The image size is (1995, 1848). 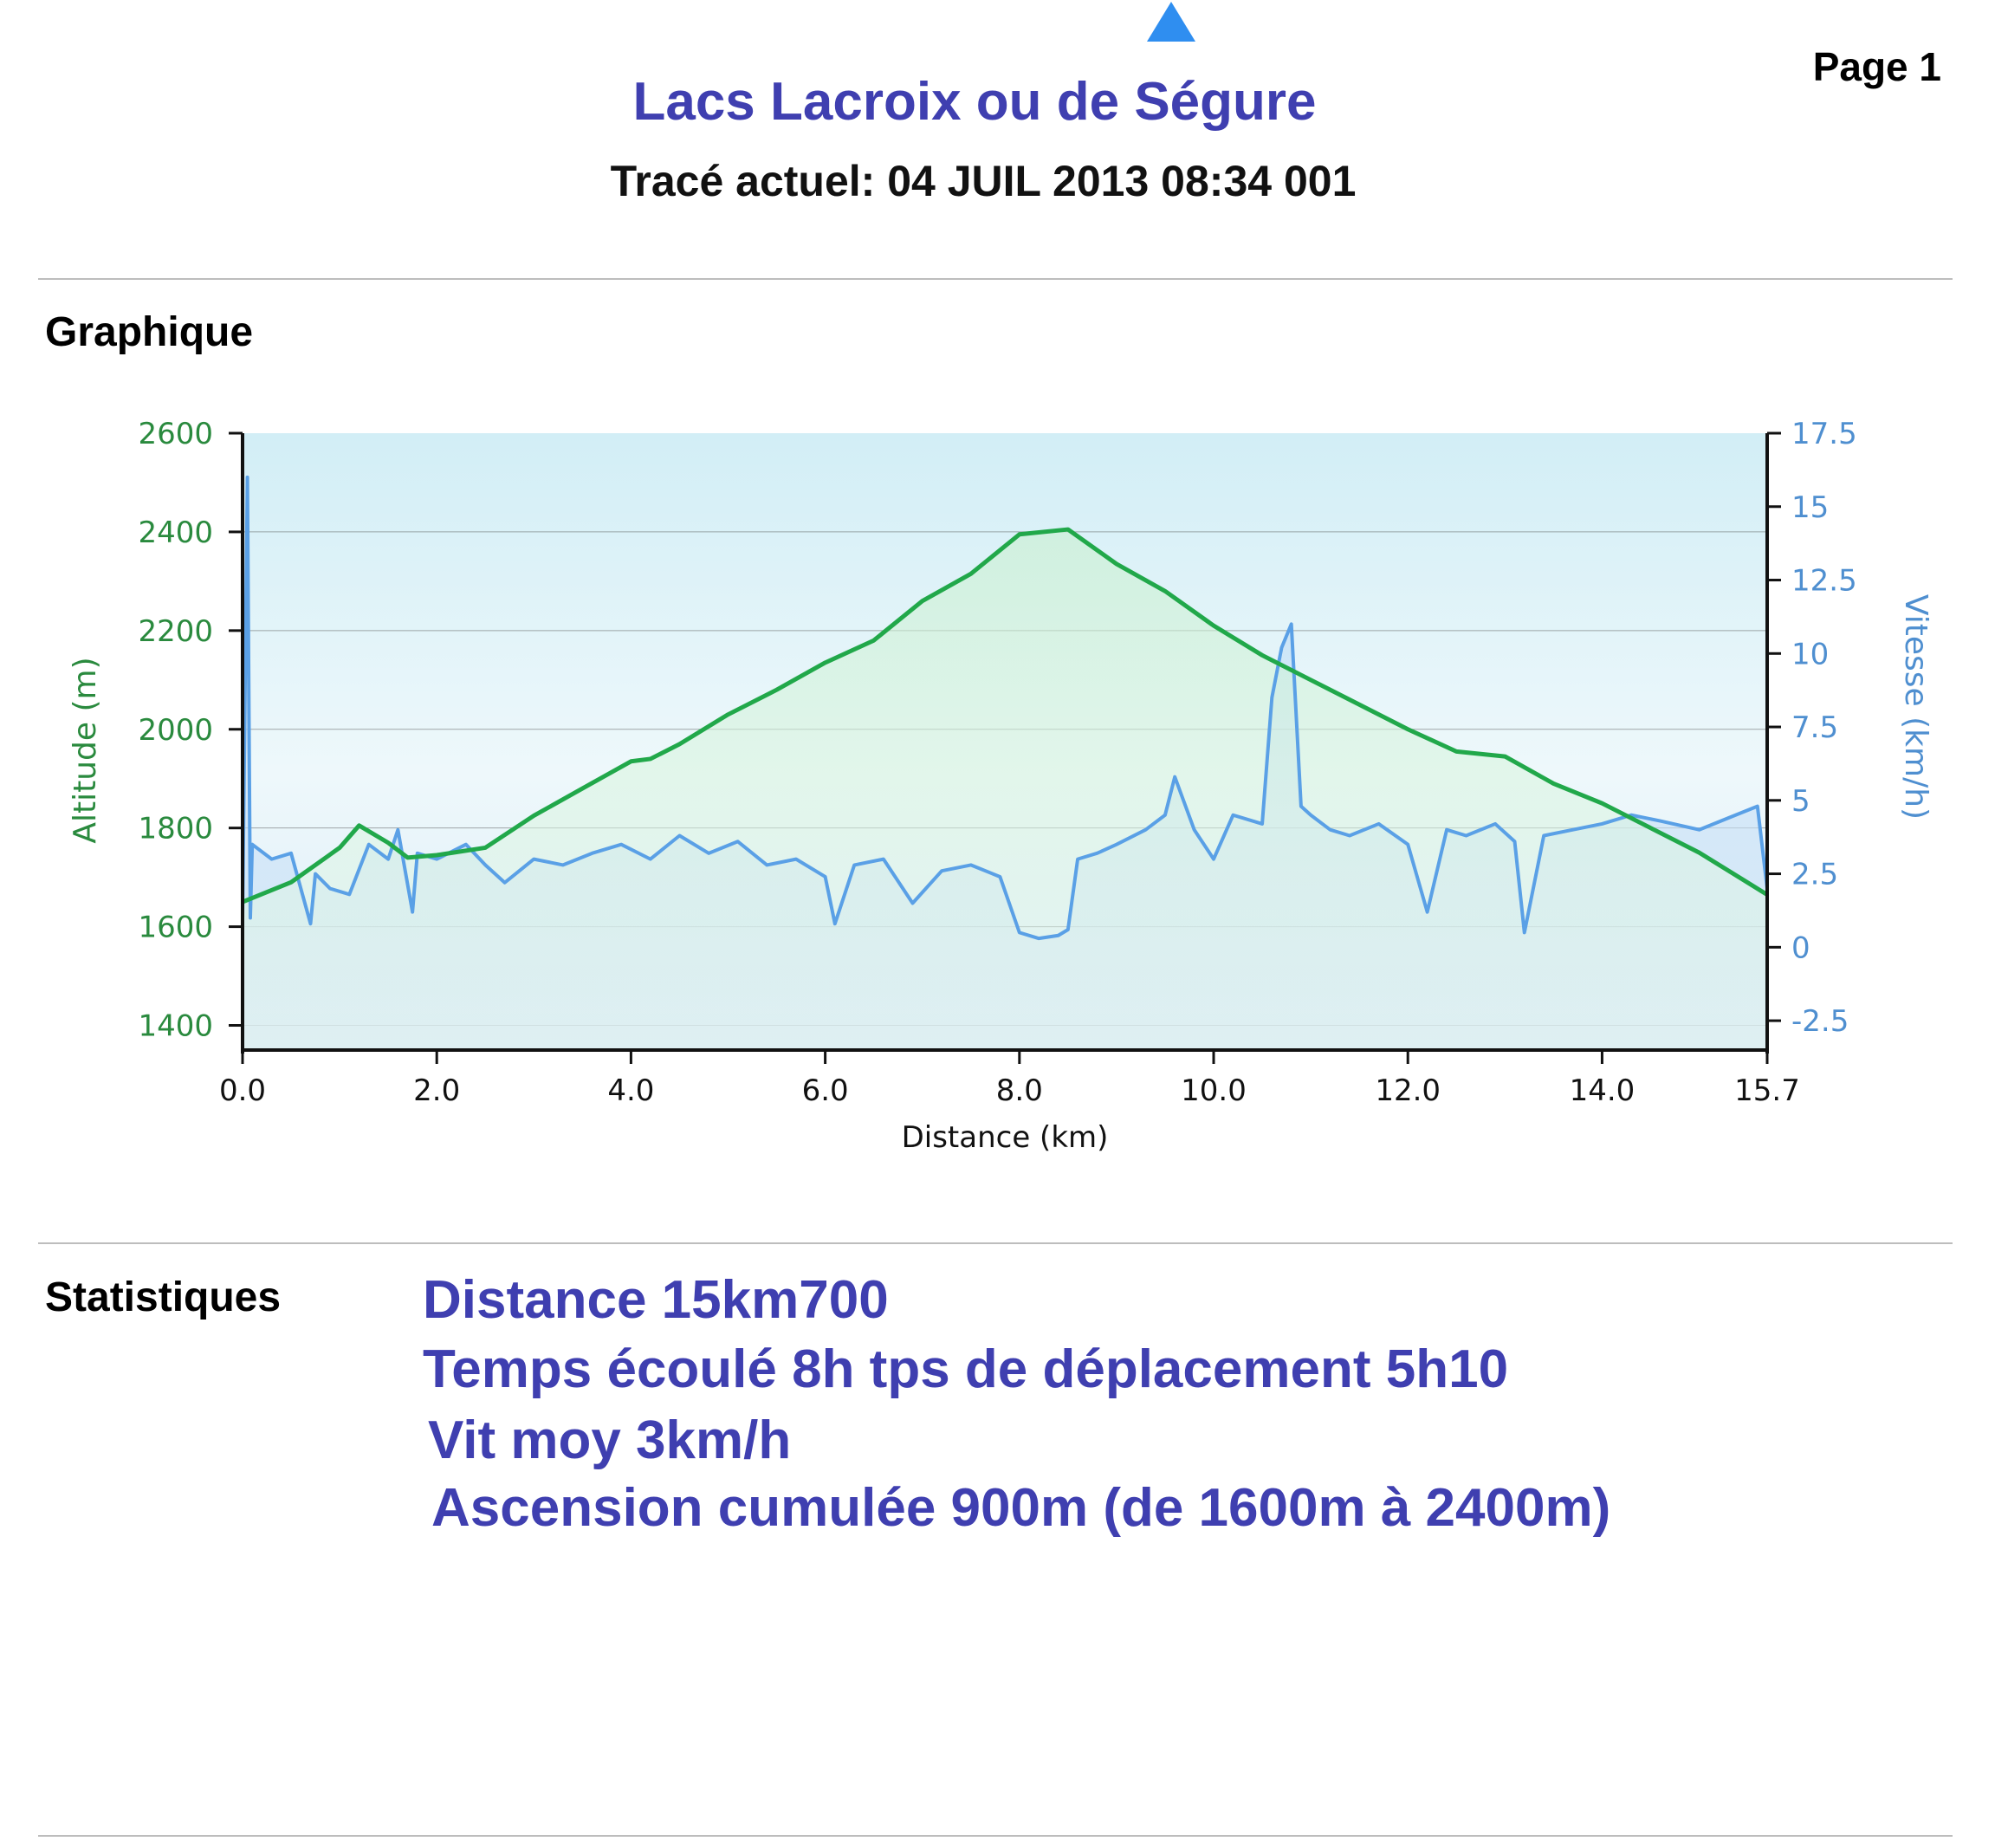 What do you see at coordinates (1810, 654) in the screenshot?
I see `y-tick-label-right: 10` at bounding box center [1810, 654].